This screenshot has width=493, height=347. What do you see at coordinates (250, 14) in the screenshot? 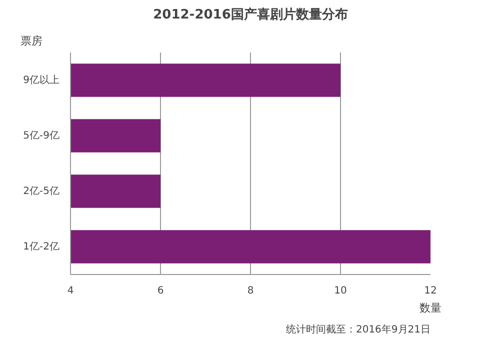
I see `chart-title: 2012-2016国产喜剧片数量分布` at bounding box center [250, 14].